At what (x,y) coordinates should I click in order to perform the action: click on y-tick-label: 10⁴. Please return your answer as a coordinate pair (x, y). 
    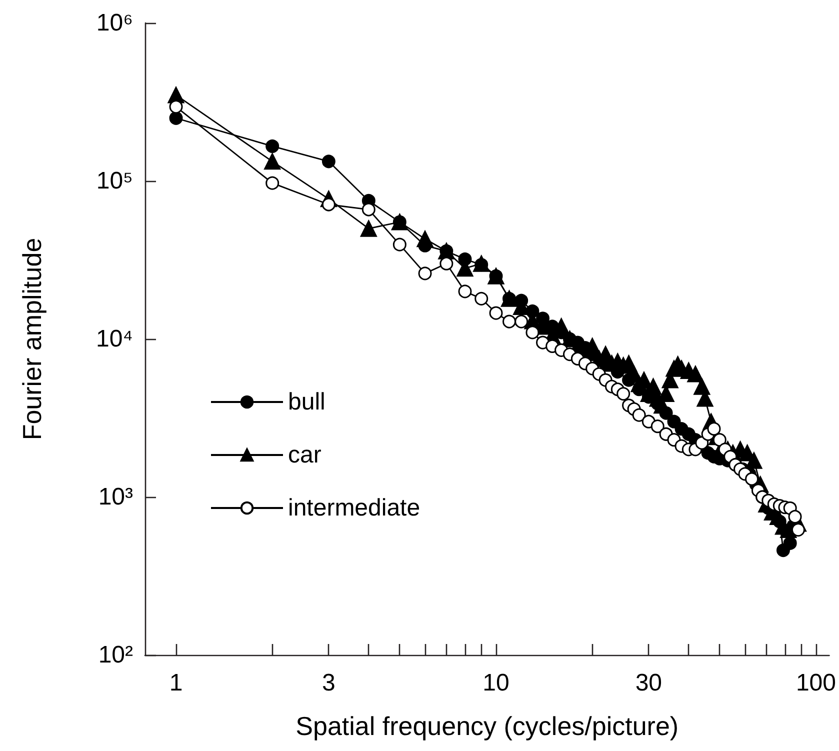
    Looking at the image, I should click on (114, 339).